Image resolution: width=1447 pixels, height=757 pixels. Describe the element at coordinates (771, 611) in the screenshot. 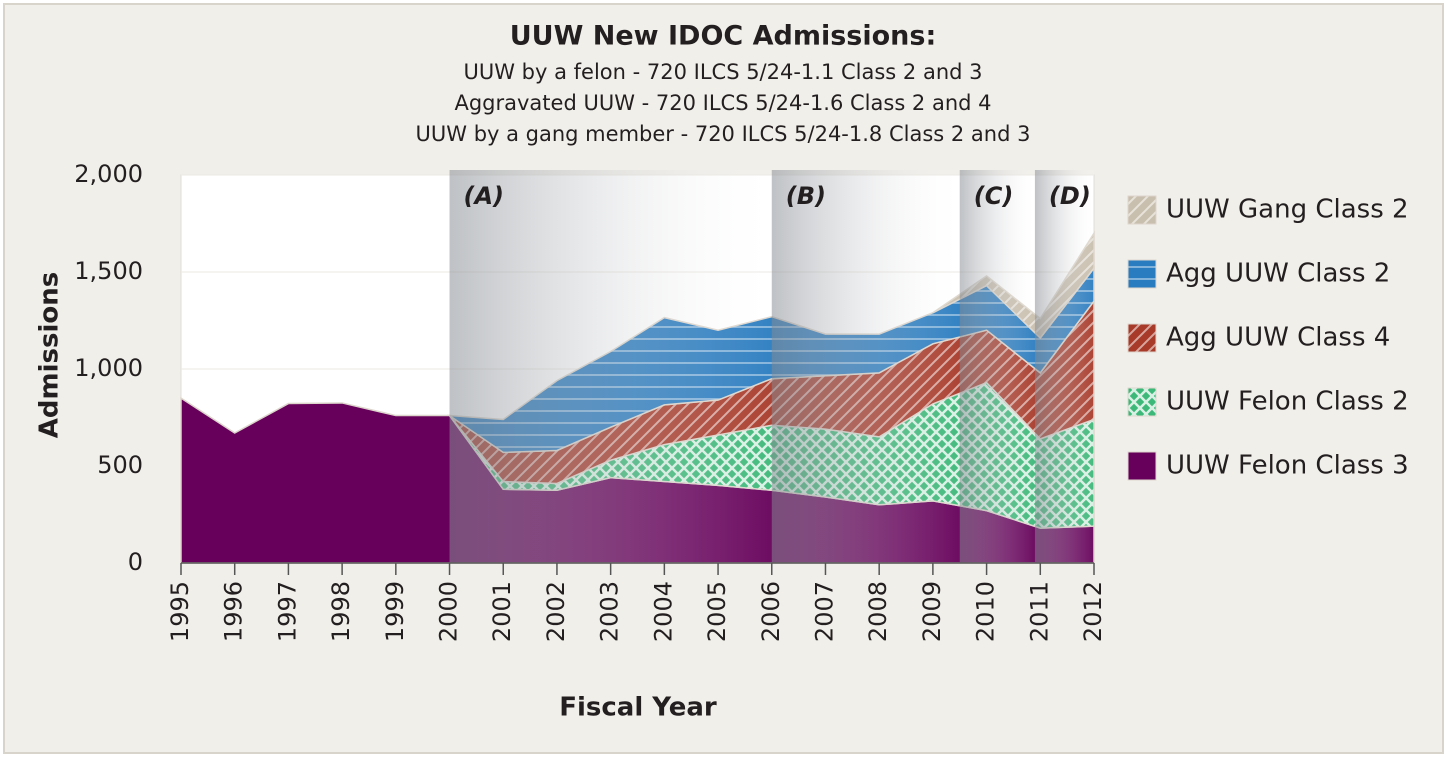

I see `x-tick-label: 2006` at that location.